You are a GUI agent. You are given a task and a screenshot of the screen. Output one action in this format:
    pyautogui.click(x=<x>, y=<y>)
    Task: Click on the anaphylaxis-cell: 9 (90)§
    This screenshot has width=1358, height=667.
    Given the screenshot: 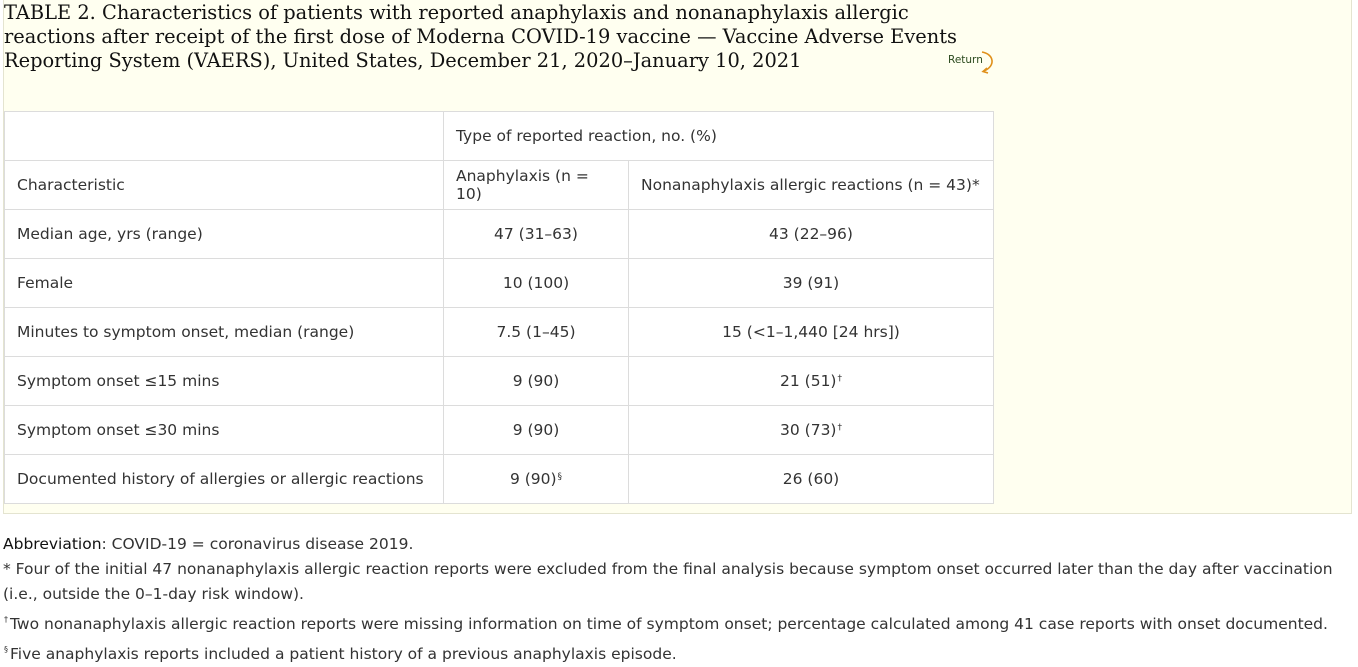 What is the action you would take?
    pyautogui.click(x=536, y=479)
    